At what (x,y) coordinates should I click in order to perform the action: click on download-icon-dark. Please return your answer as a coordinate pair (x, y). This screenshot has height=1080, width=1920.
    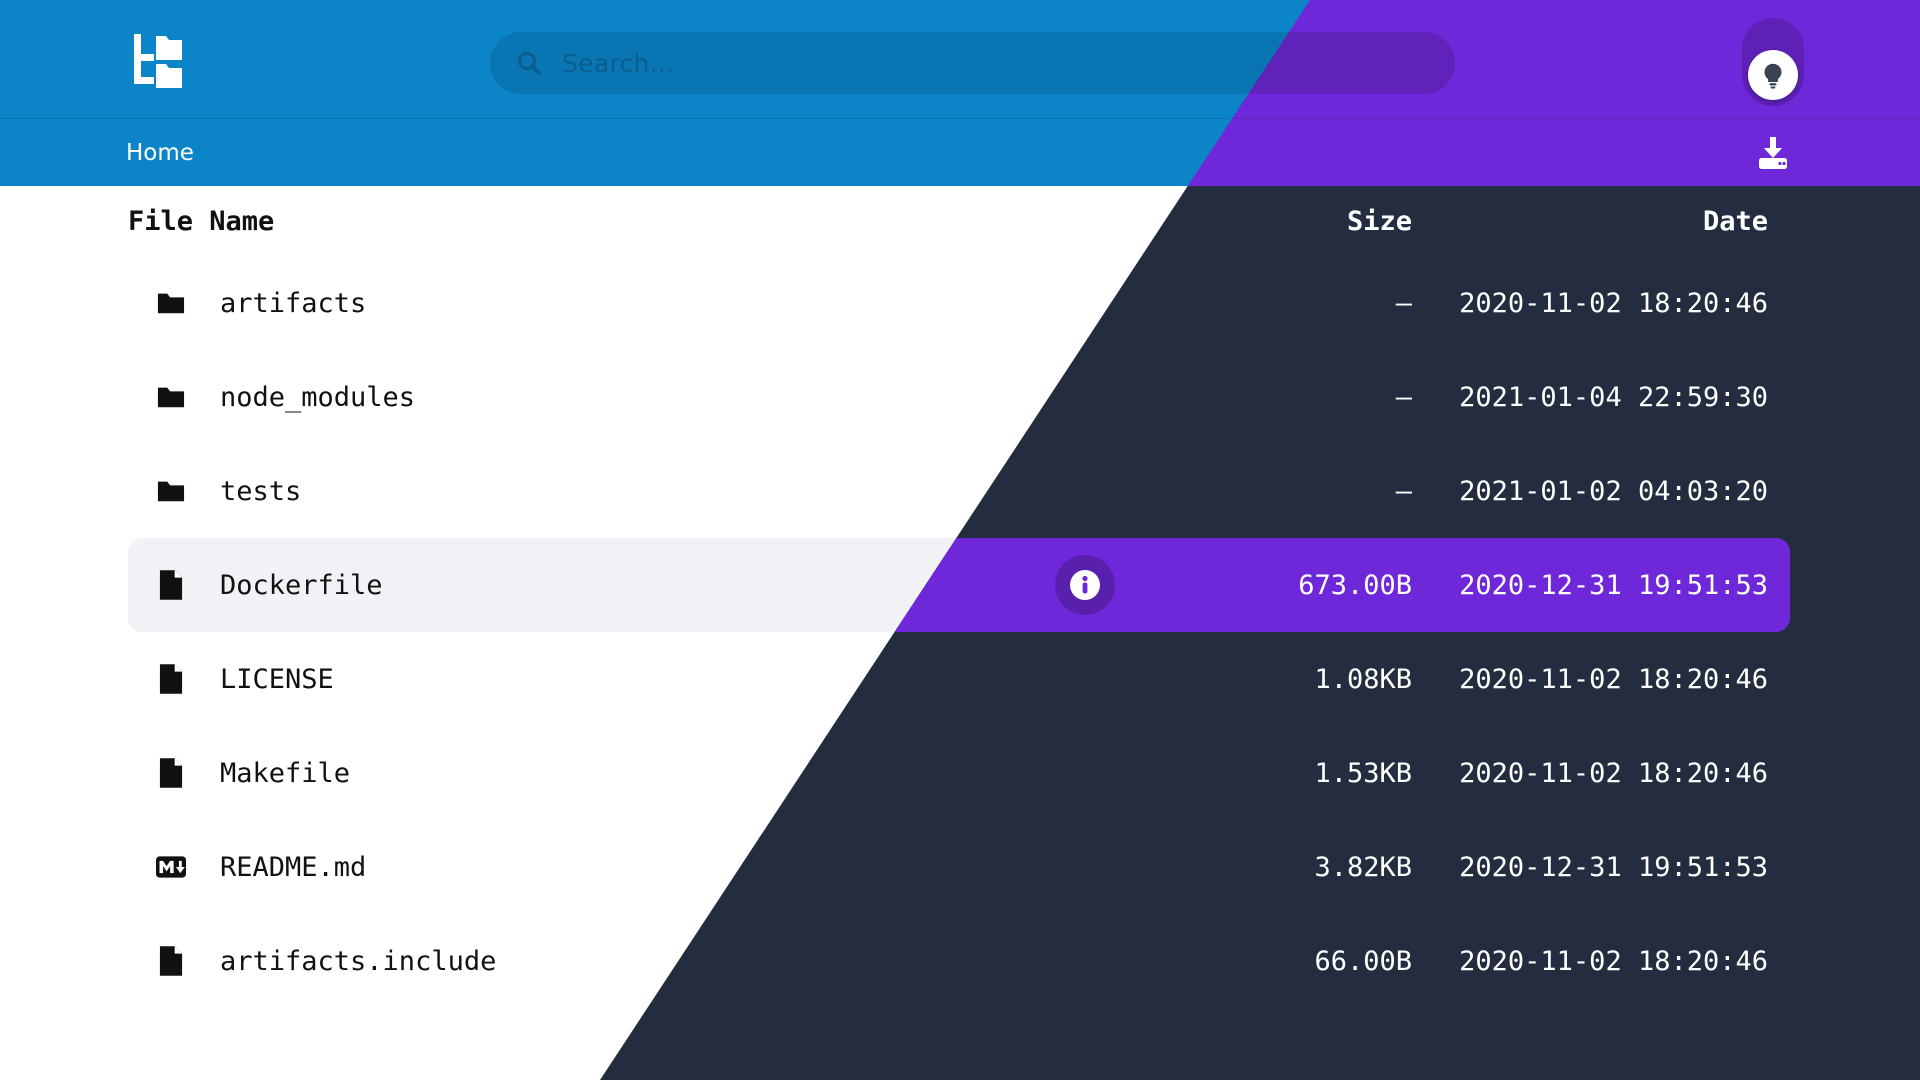
    Looking at the image, I should click on (1773, 153).